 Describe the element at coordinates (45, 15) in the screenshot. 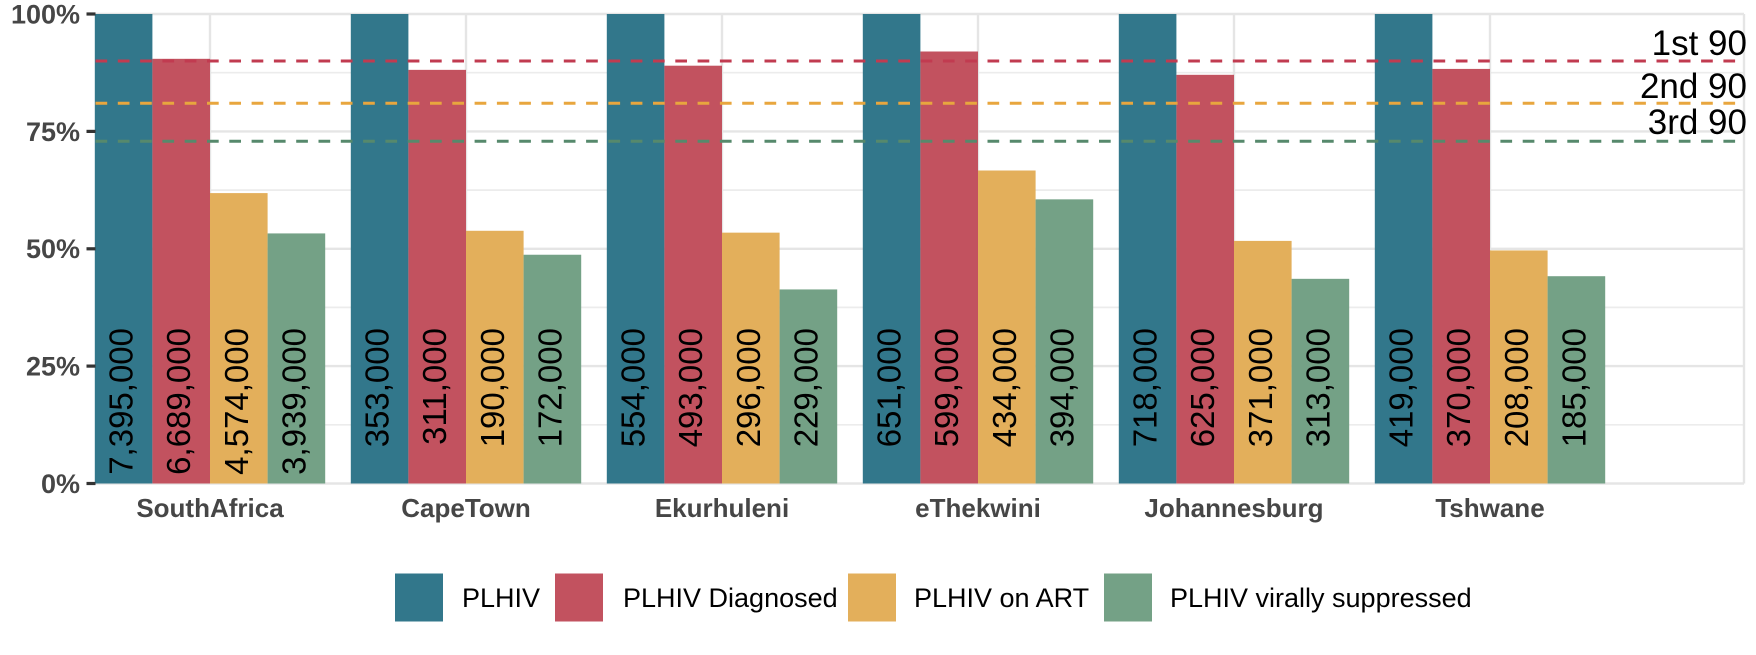

I see `svg-text: 100%` at that location.